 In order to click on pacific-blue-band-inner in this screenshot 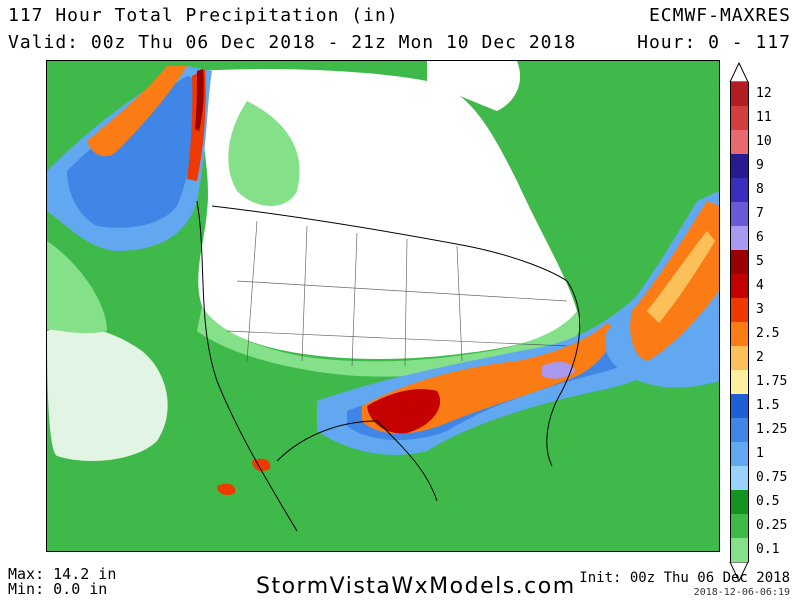, I will do `click(134, 152)`.